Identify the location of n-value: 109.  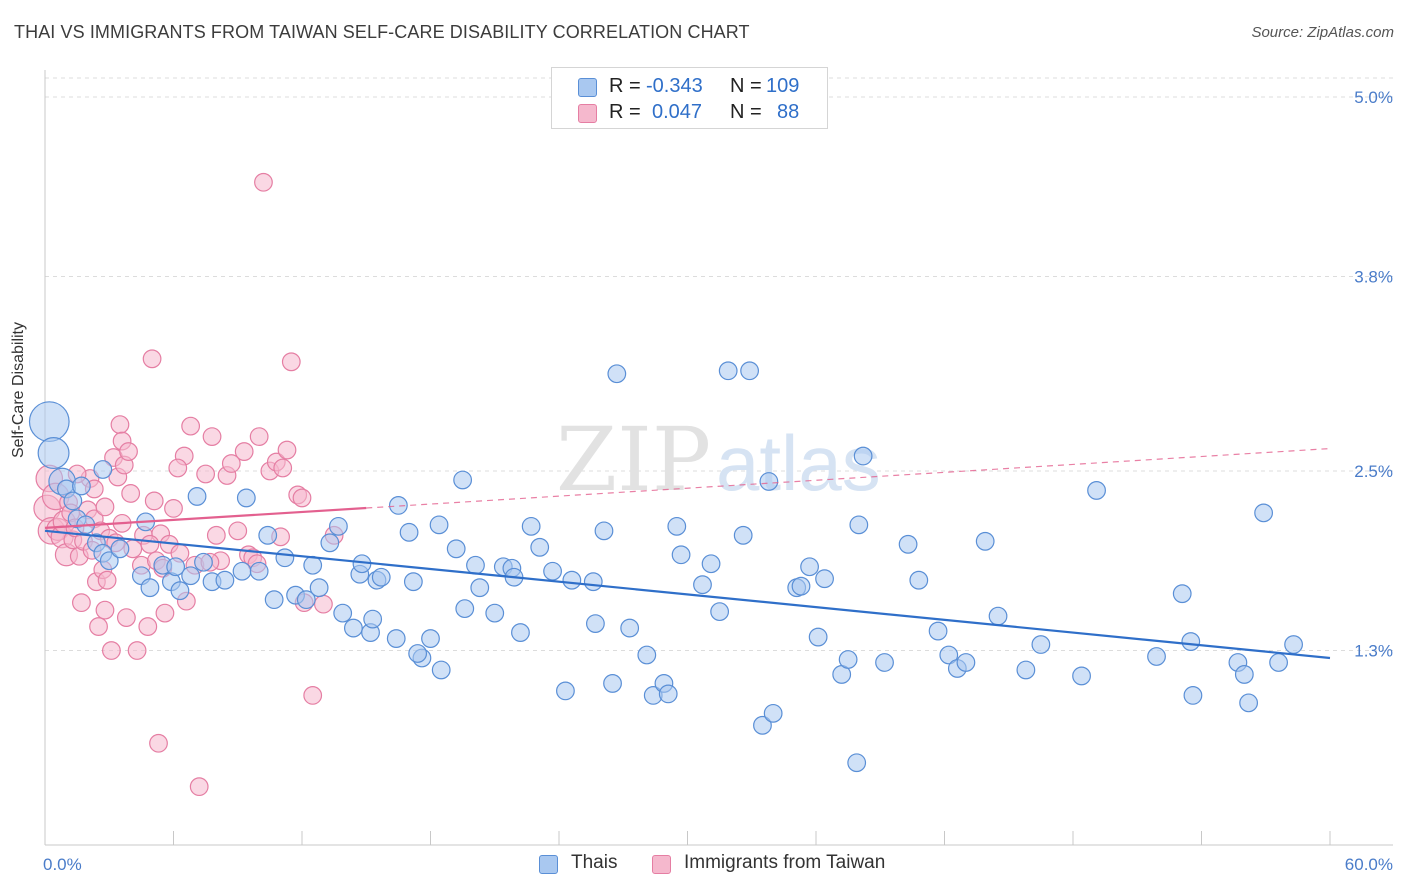
(783, 86).